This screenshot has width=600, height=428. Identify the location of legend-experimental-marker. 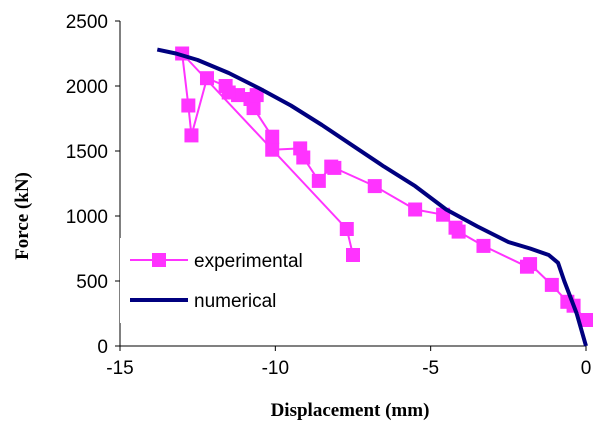
(159, 260).